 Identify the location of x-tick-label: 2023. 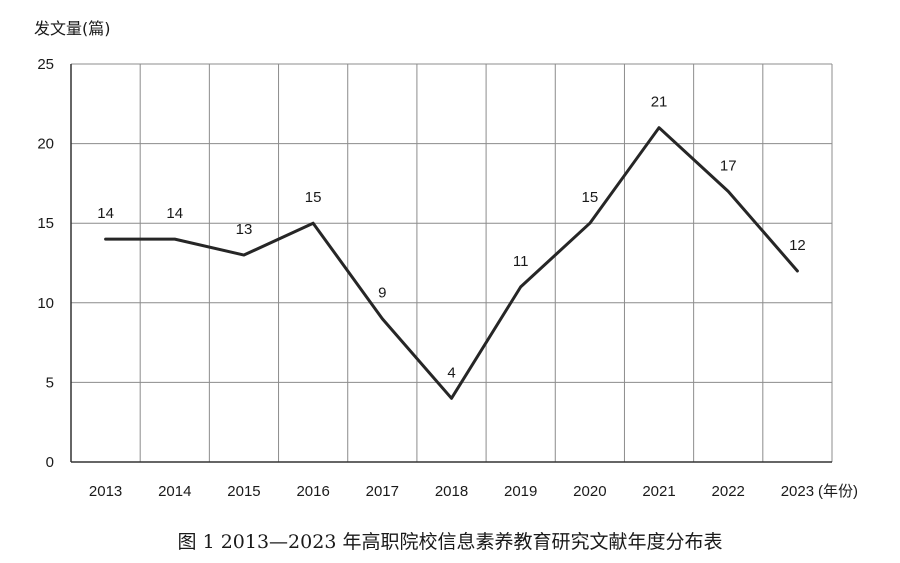
(797, 491).